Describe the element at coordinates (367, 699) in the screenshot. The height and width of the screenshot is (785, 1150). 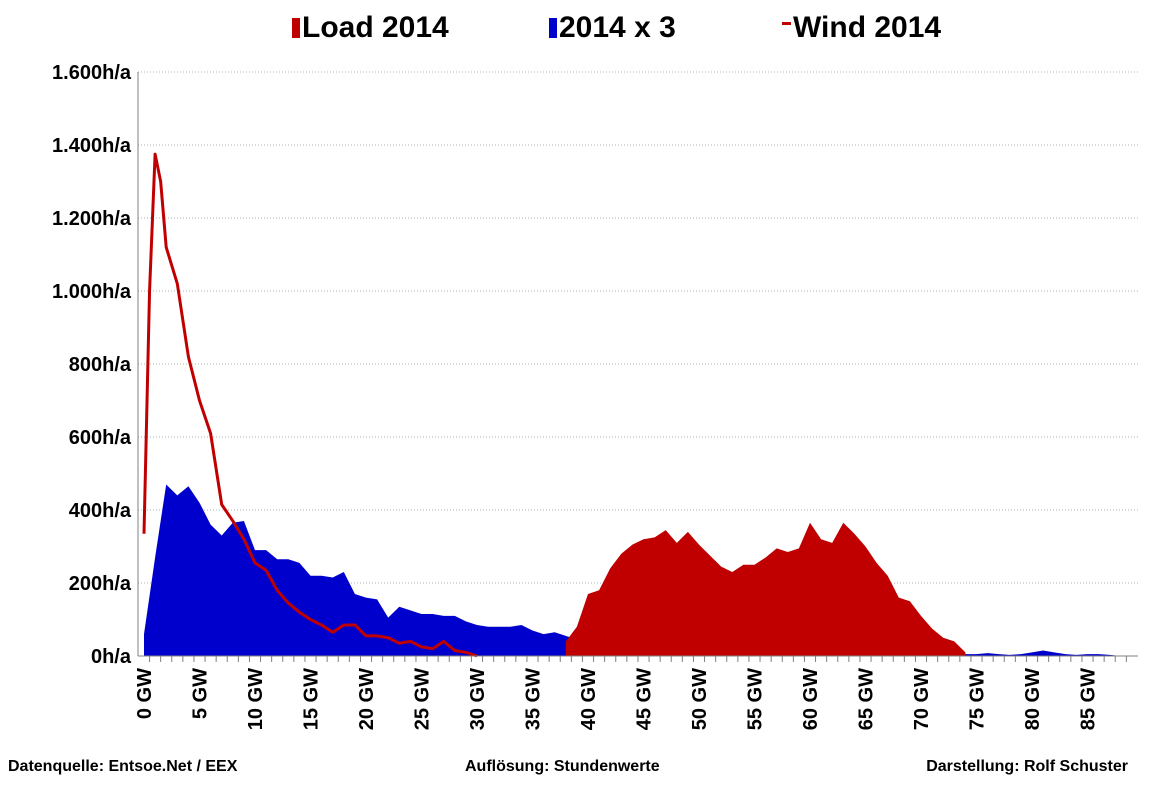
I see `x-tick-label-20: 20 GW` at that location.